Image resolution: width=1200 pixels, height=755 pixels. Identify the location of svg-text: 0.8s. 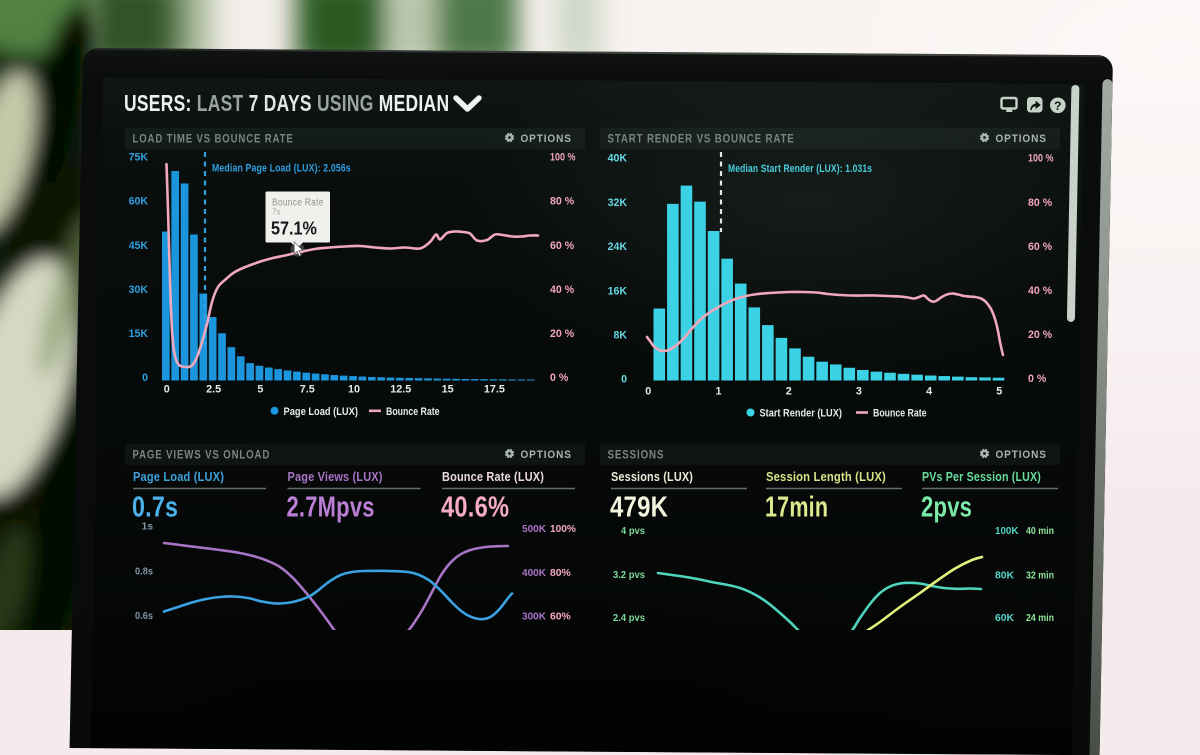
(144, 572).